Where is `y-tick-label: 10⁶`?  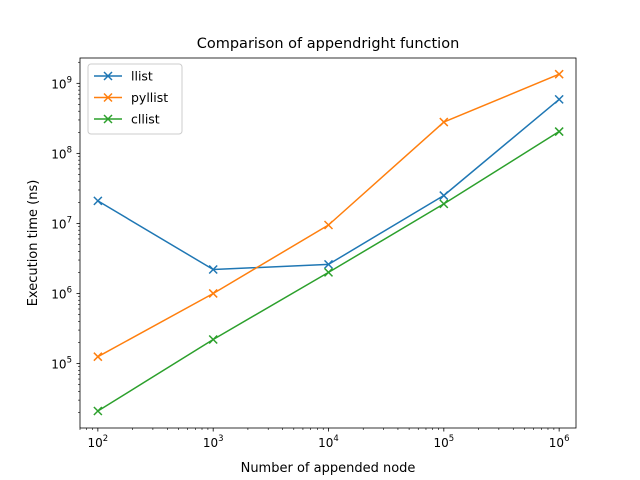 y-tick-label: 10⁶ is located at coordinates (61, 293).